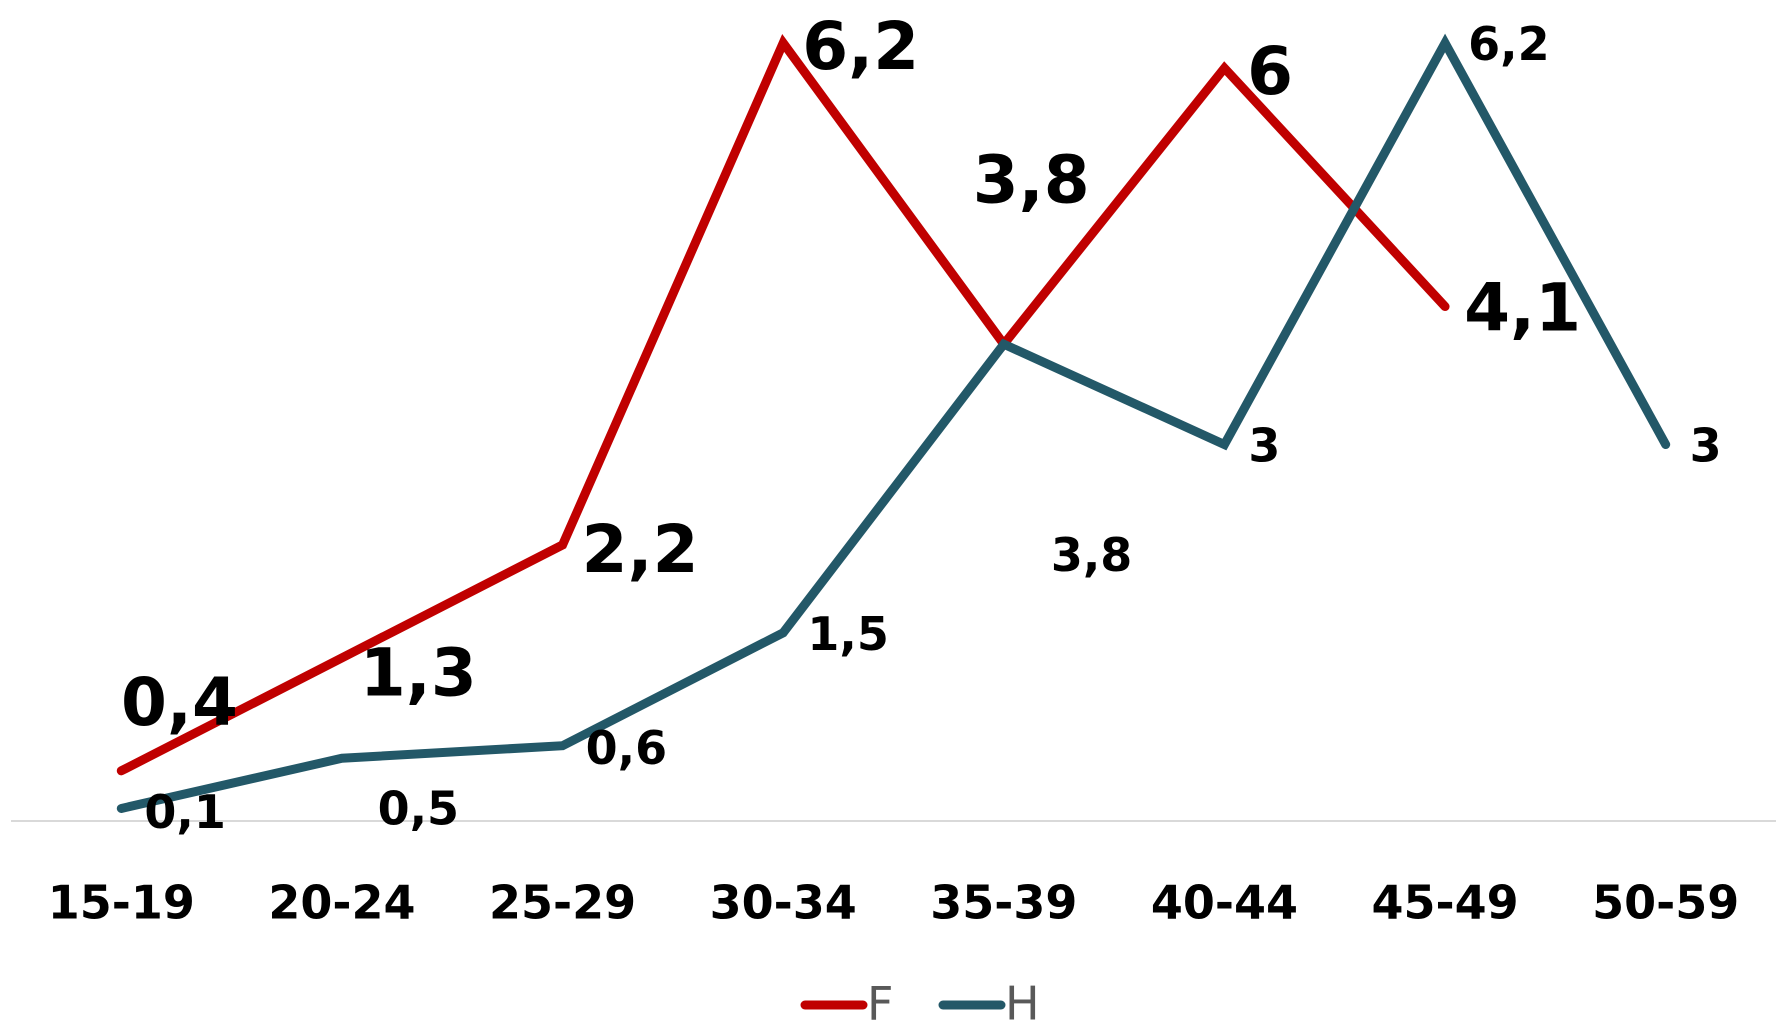 This screenshot has height=1026, width=1787. Describe the element at coordinates (640, 549) in the screenshot. I see `data-label: 2,2` at that location.